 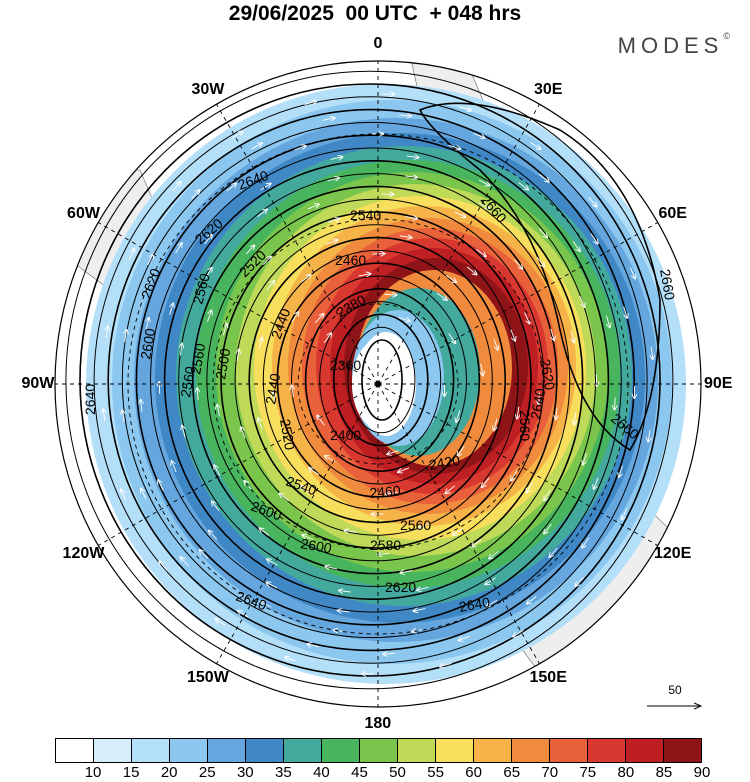 I want to click on longitude-label: 30W, so click(x=208, y=89).